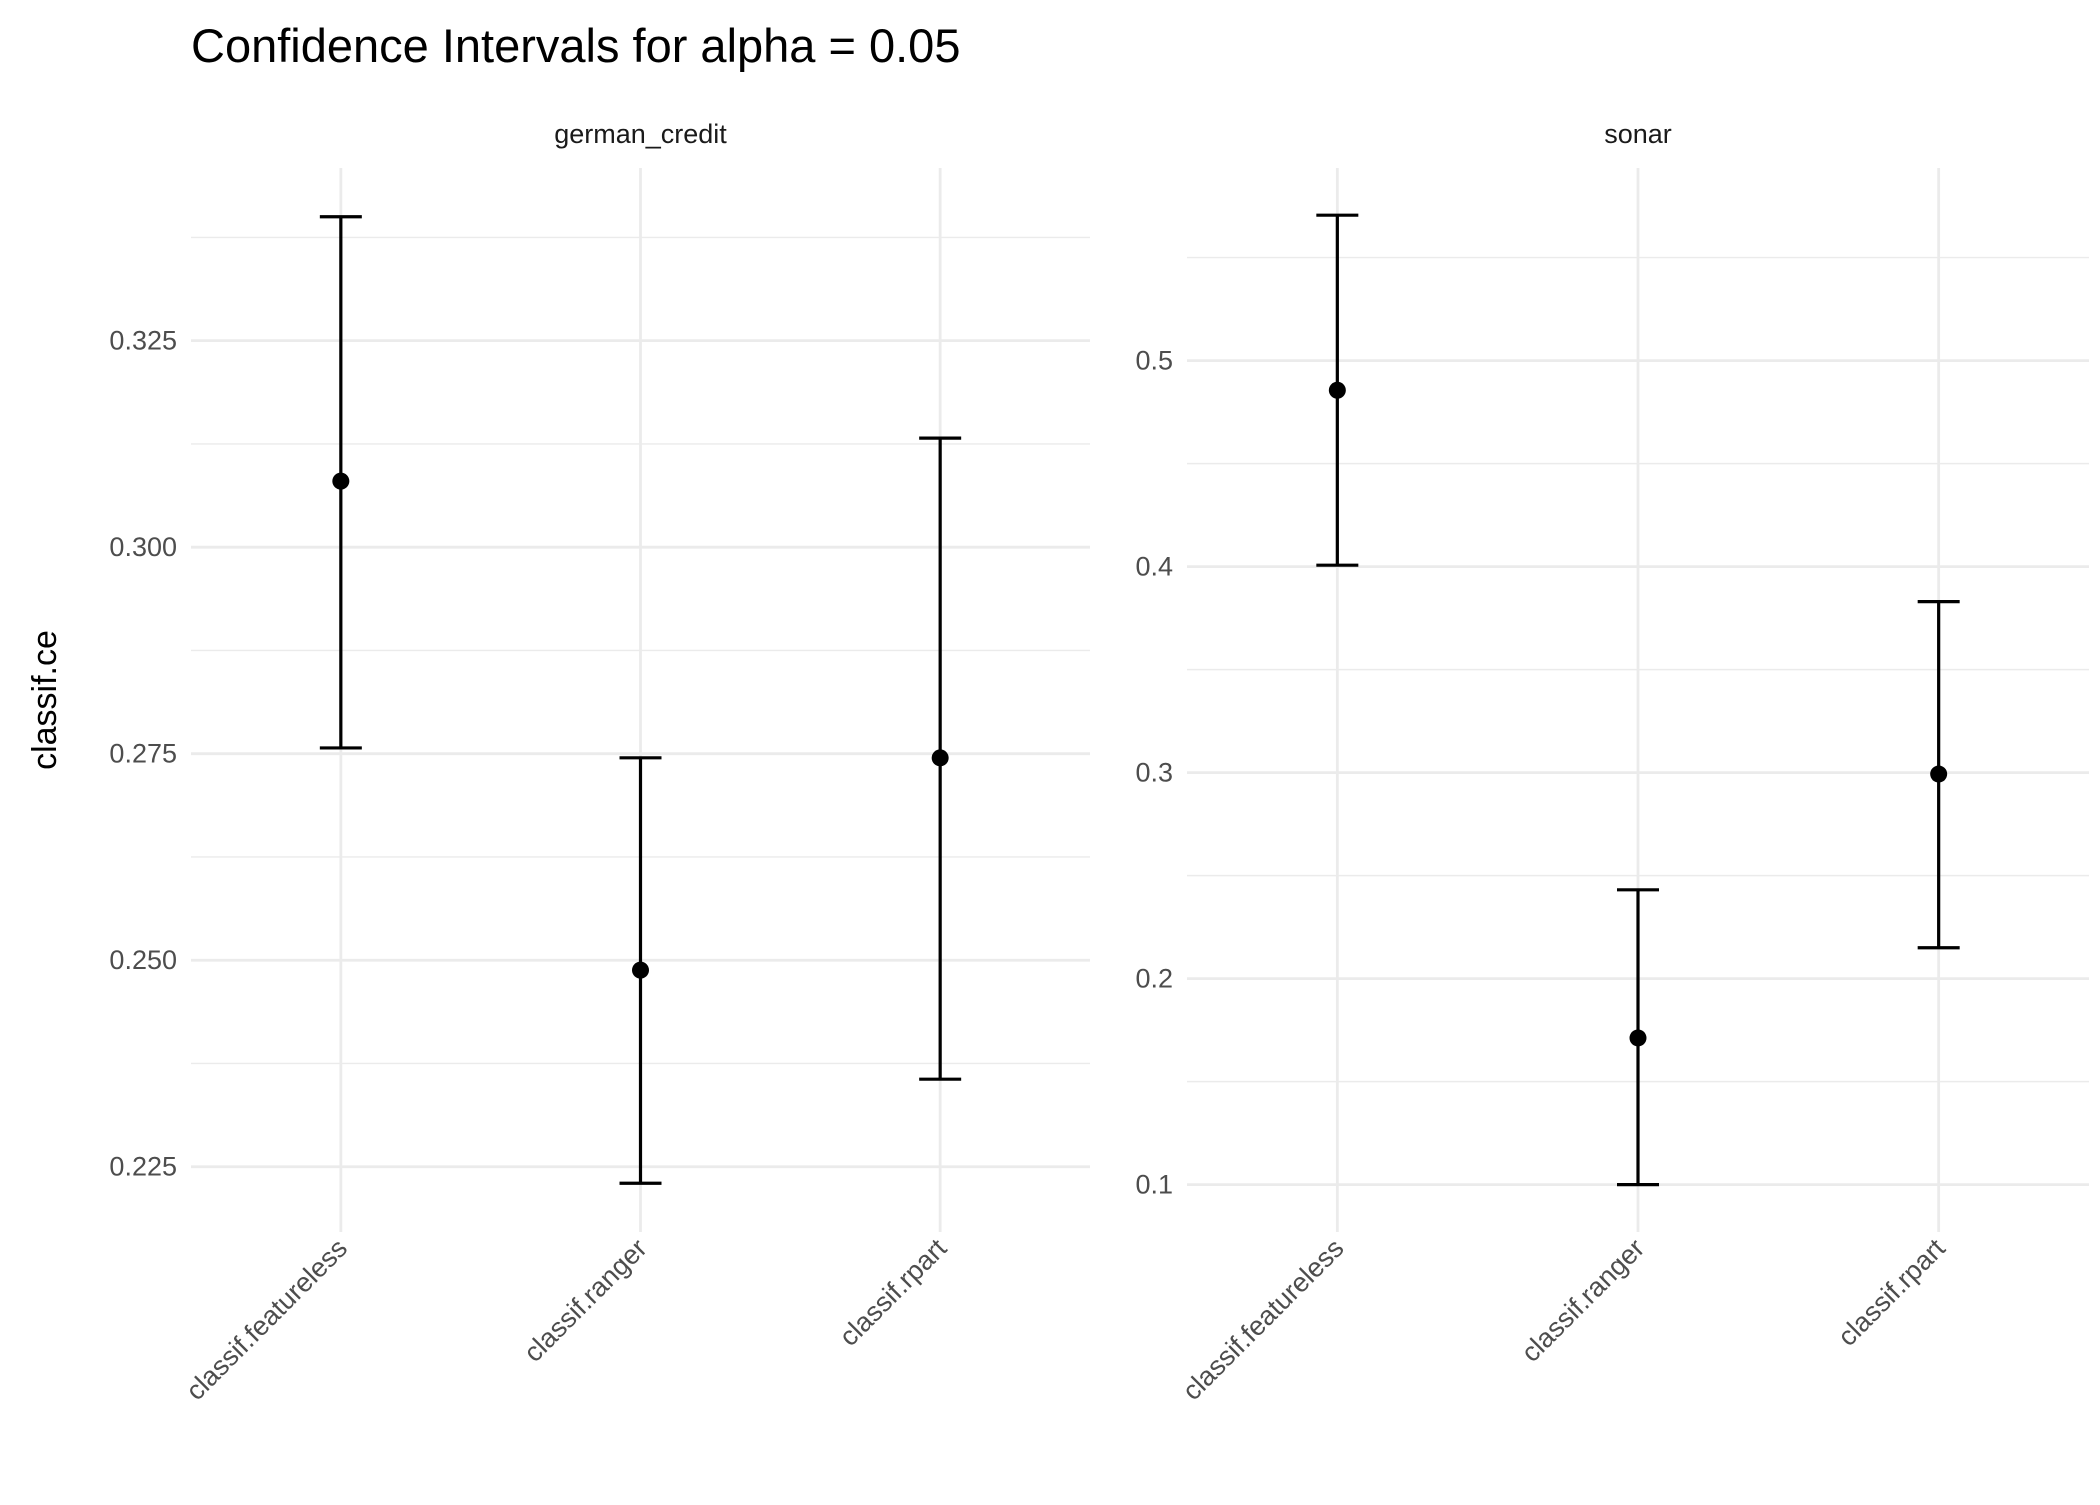 This screenshot has height=1505, width=2100. I want to click on chart-title: Confidence Intervals for alpha = 0.05, so click(575, 45).